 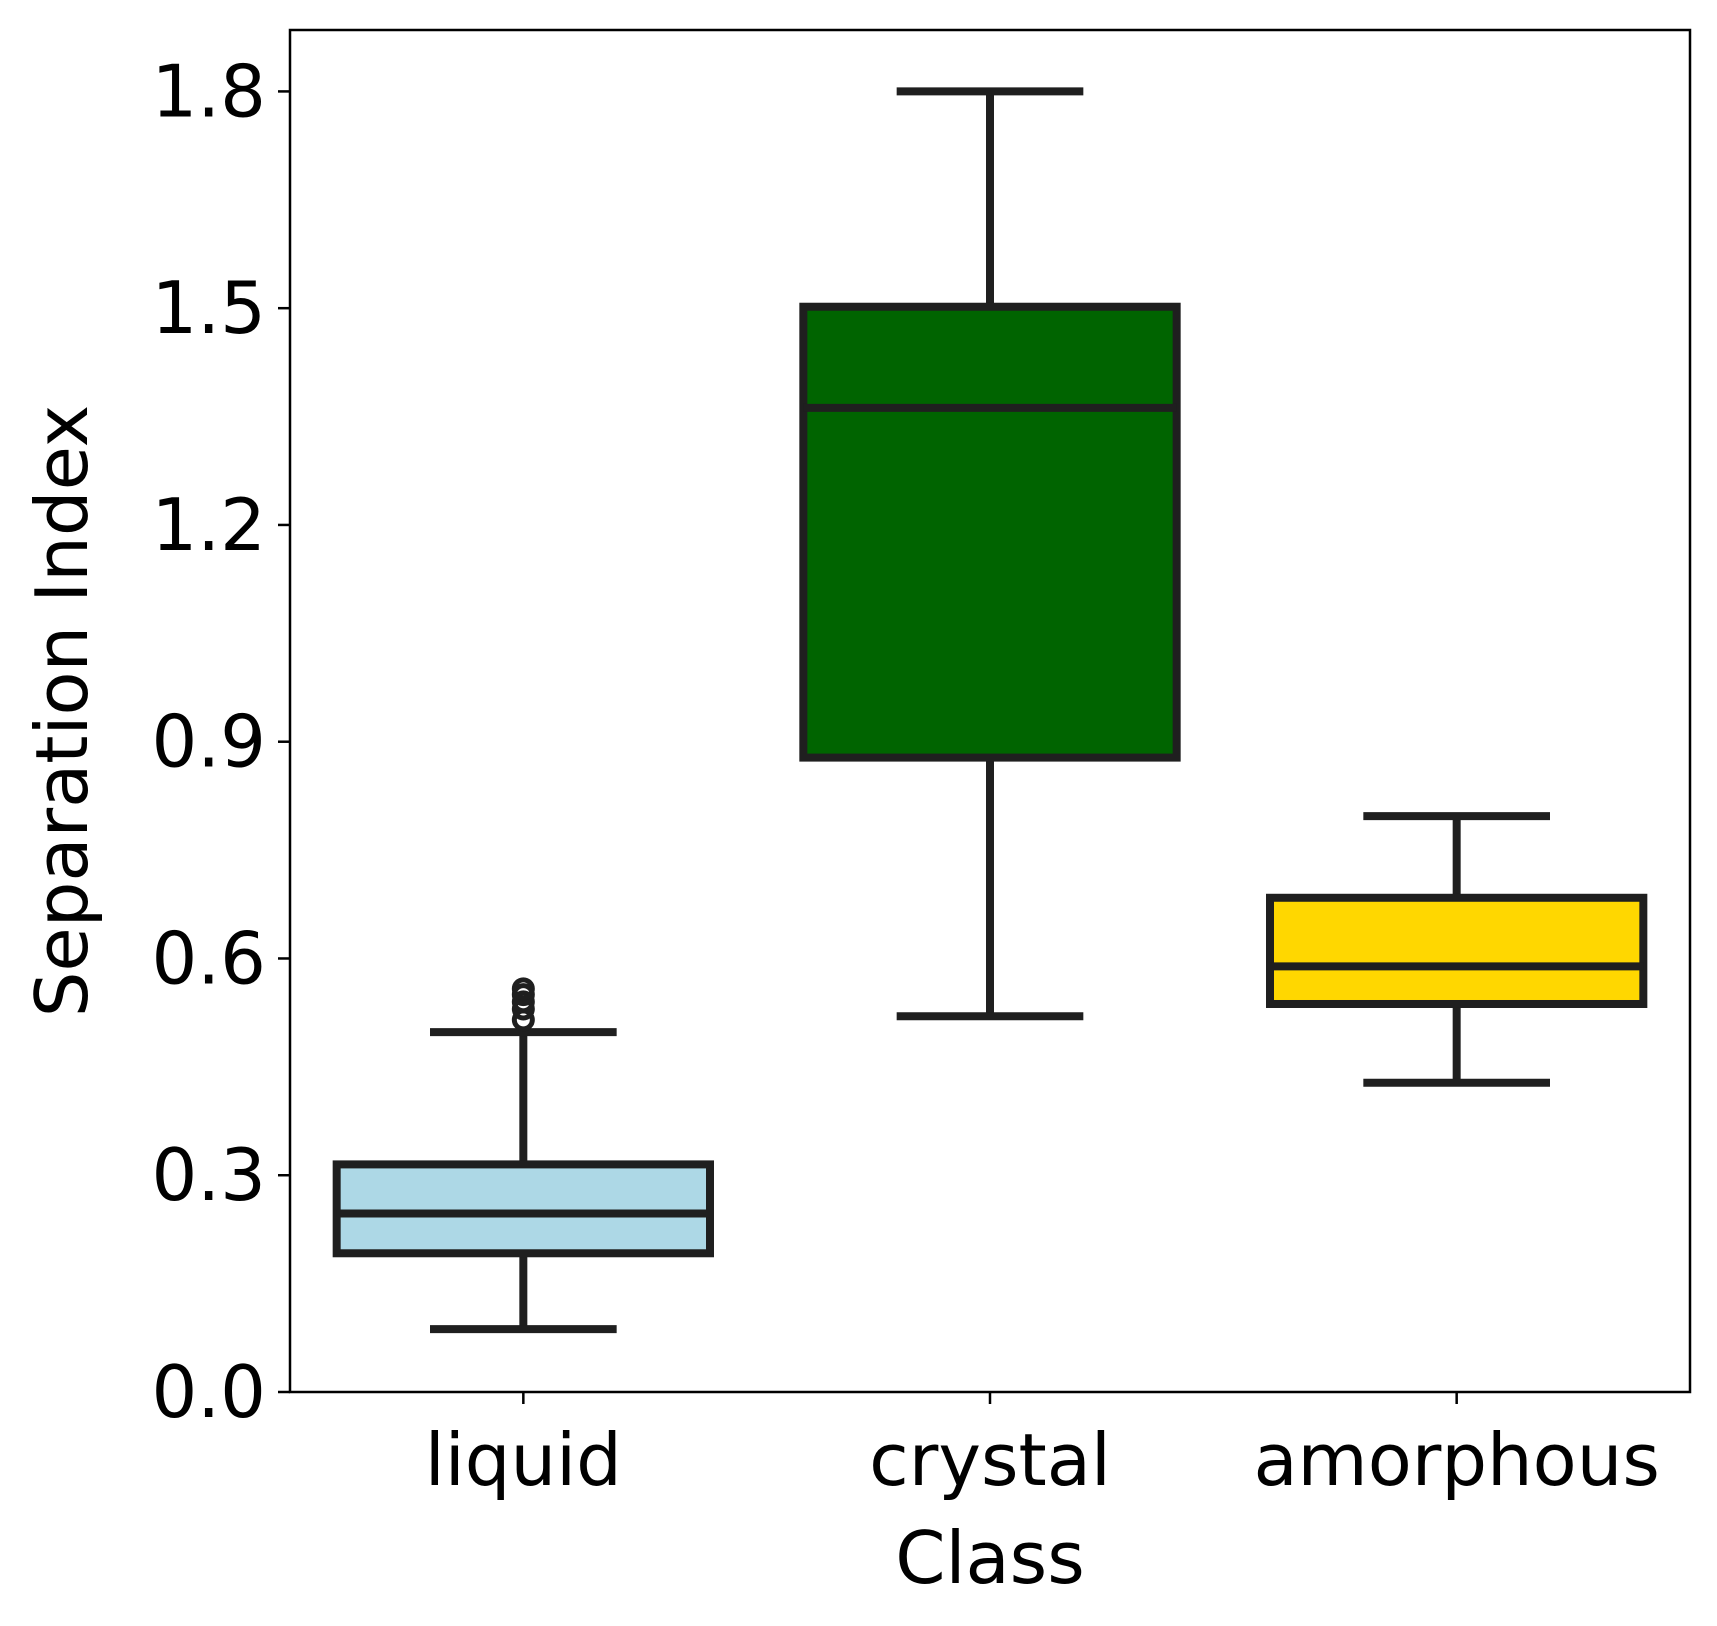 I want to click on box-liquid, so click(x=523, y=1155).